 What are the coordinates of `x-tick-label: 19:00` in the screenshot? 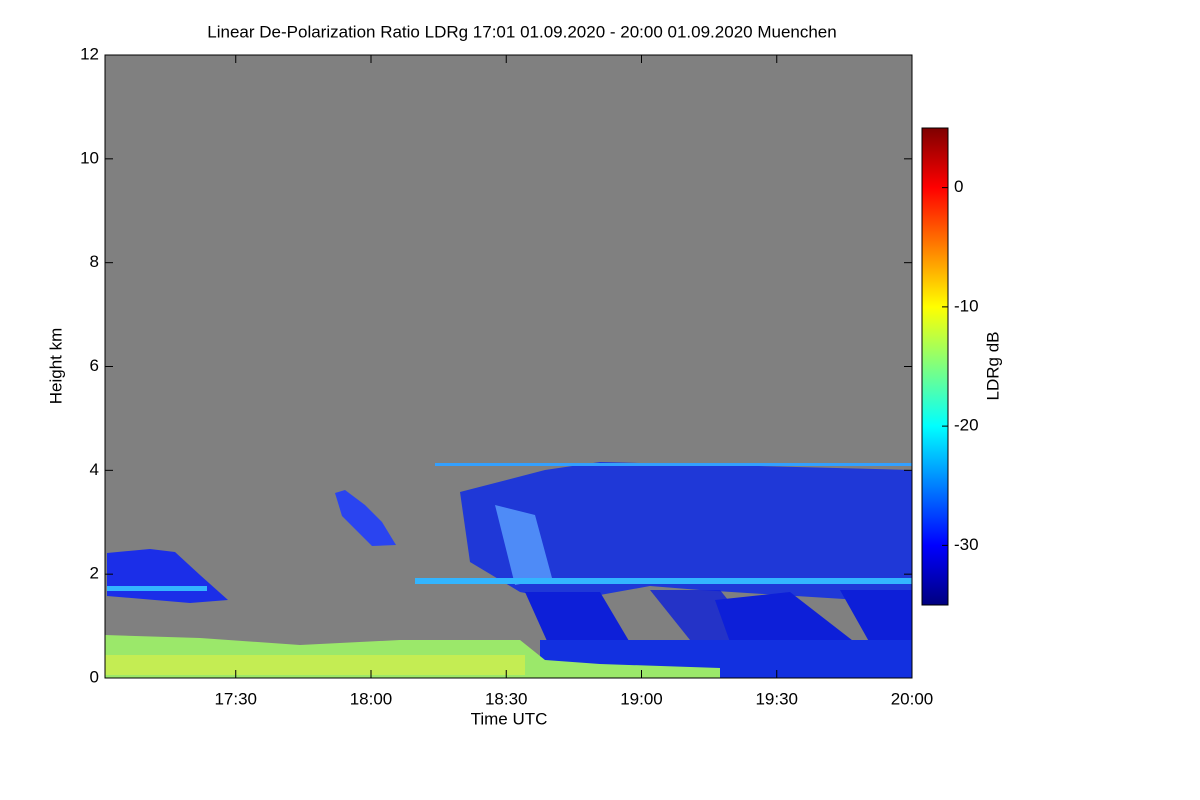 It's located at (641, 698).